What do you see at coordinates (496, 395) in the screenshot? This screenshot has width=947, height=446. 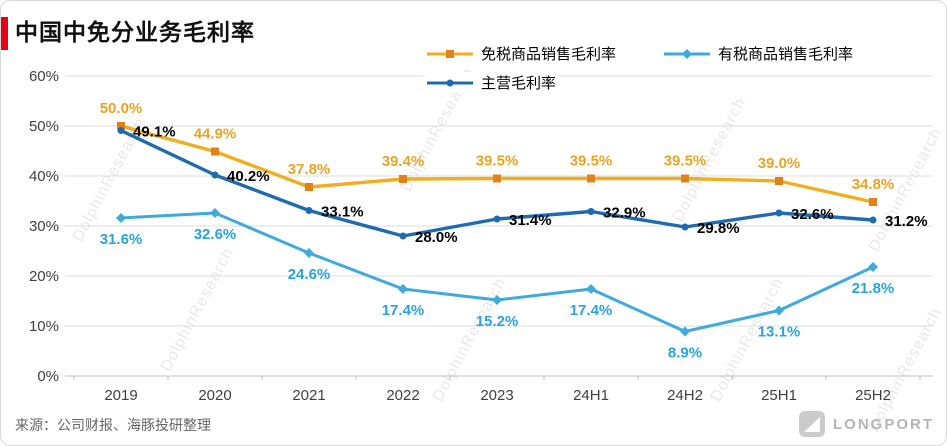 I see `x-tick-label: 2023` at bounding box center [496, 395].